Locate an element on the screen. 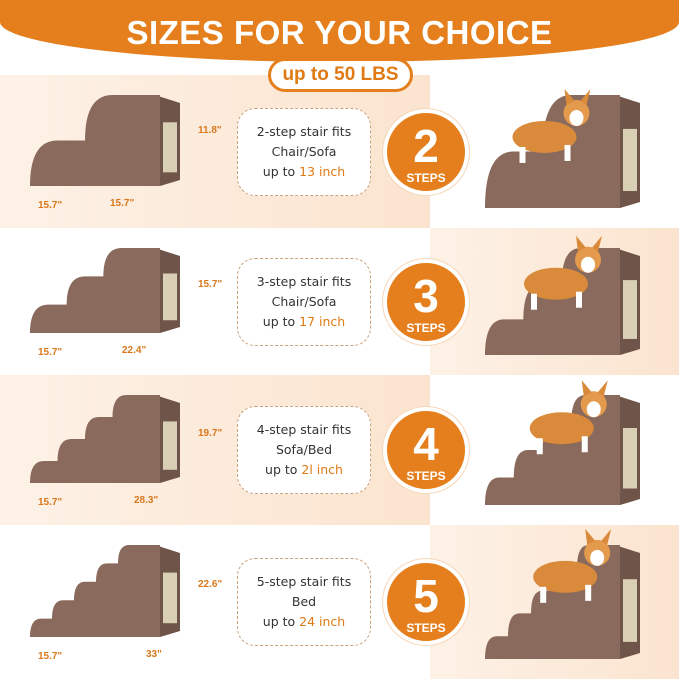 This screenshot has height=683, width=679. fit-line-1: 2-step stair fits is located at coordinates (304, 131).